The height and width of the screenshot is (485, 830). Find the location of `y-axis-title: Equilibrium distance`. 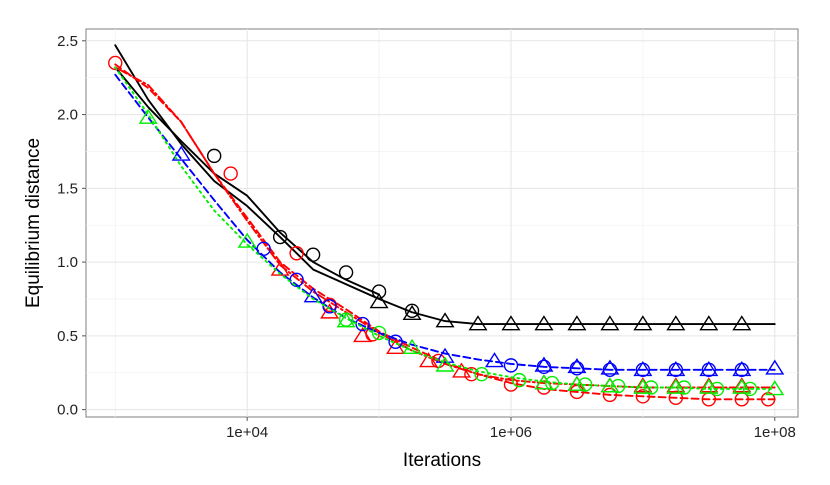

y-axis-title: Equilibrium distance is located at coordinates (33, 223).